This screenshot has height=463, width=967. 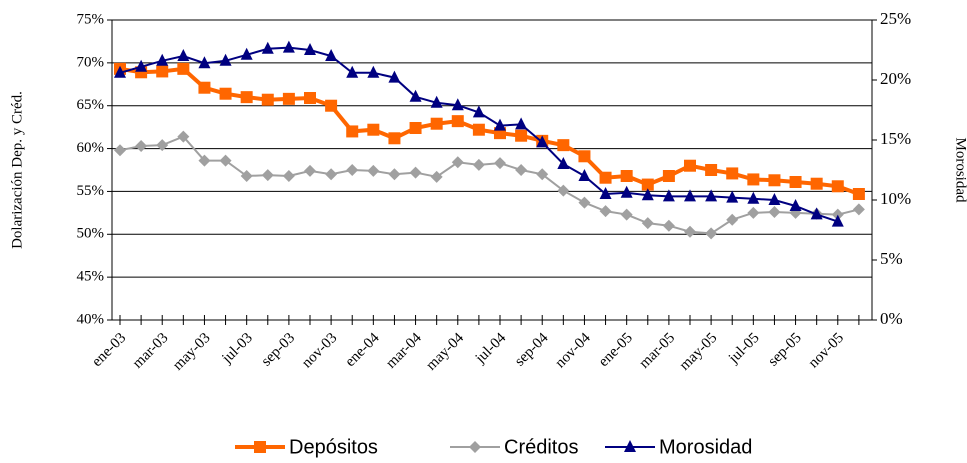 What do you see at coordinates (260, 447) in the screenshot?
I see `legend-marker` at bounding box center [260, 447].